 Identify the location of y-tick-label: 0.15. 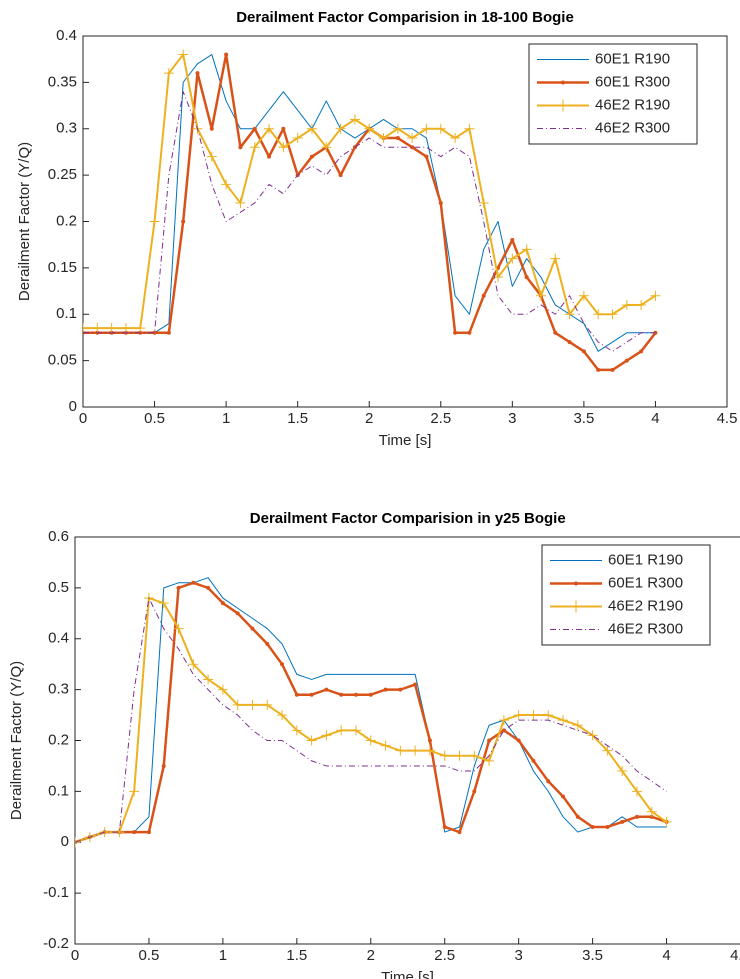
(62, 267).